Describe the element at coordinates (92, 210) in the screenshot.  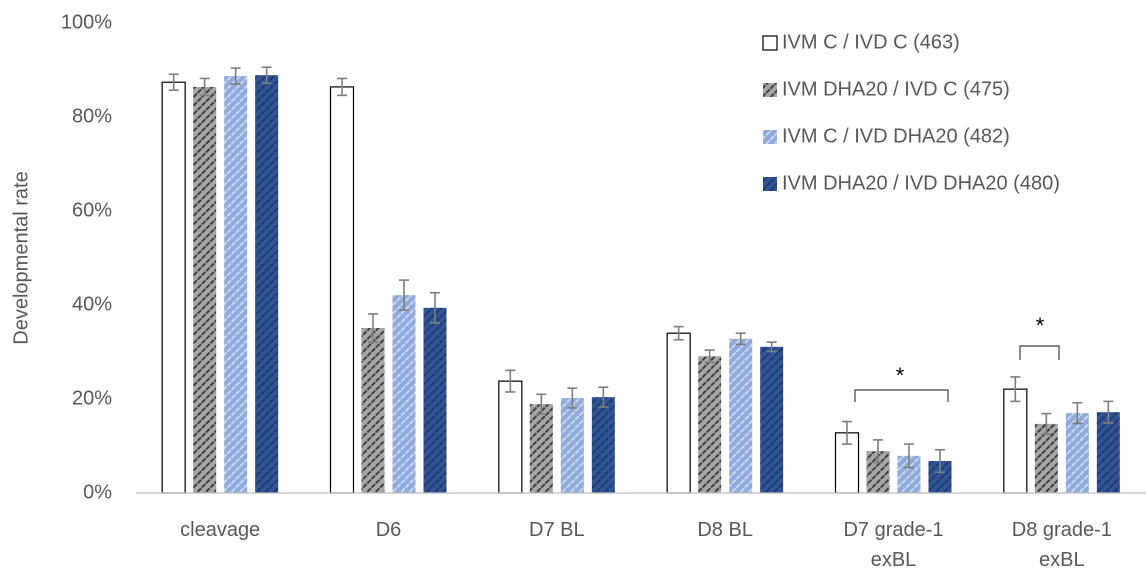
I see `y-tick-label: 60%` at that location.